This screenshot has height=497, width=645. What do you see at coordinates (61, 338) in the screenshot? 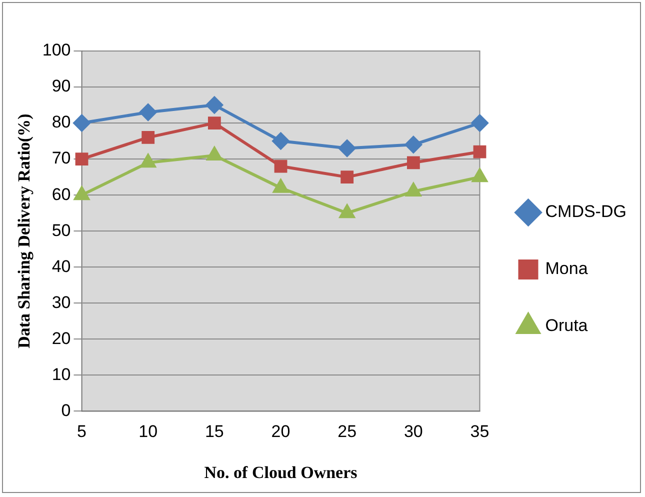
I see `y-tick-label: 20` at bounding box center [61, 338].